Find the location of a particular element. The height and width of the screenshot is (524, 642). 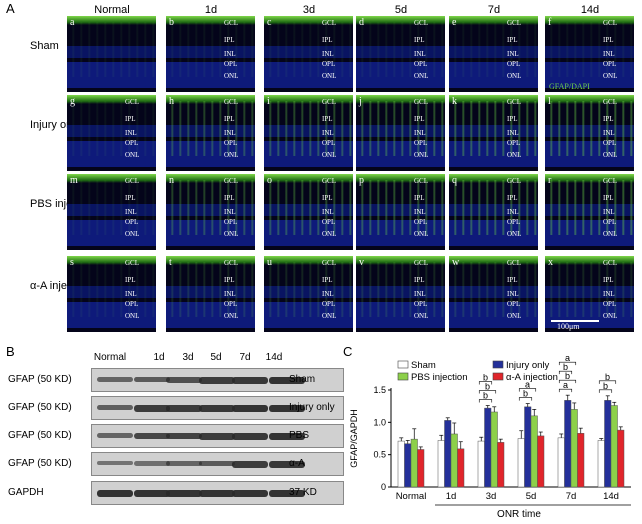

column-header-2: 3d is located at coordinates (309, 10).